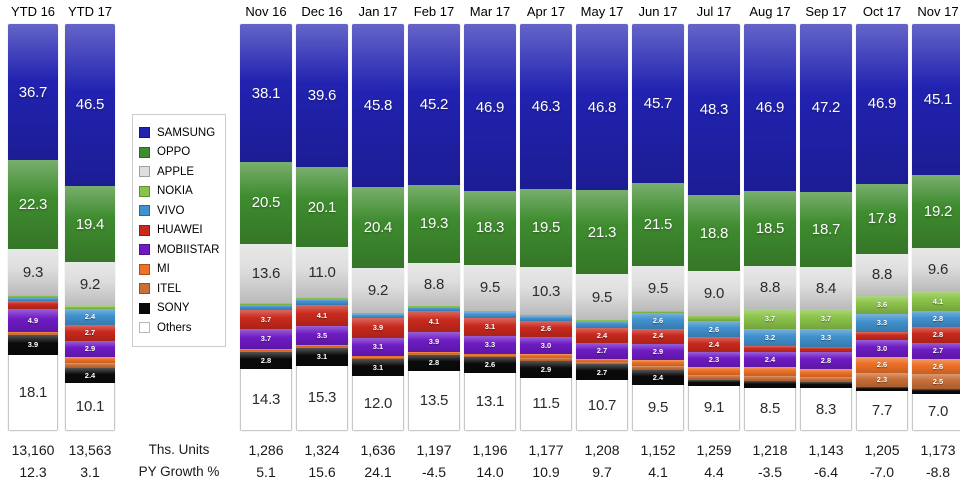  Describe the element at coordinates (546, 472) in the screenshot. I see `growth-value: 10.9` at that location.